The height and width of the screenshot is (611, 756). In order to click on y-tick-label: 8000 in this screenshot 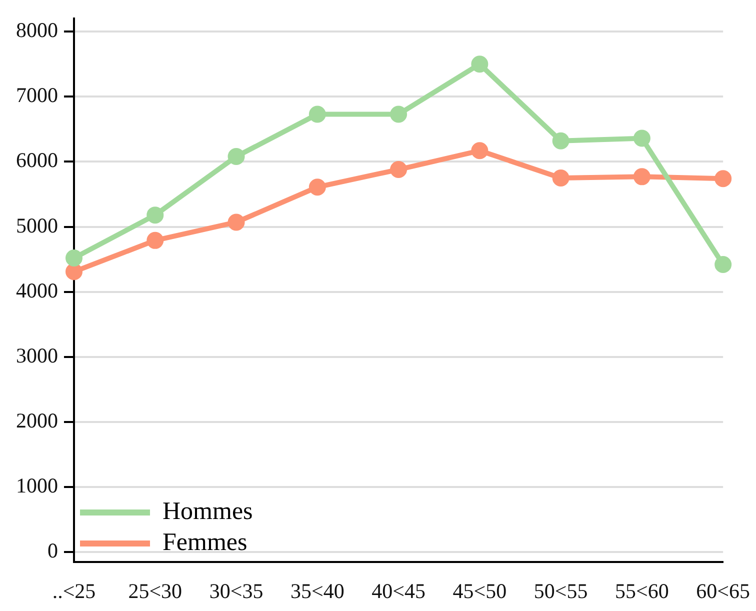, I will do `click(37, 30)`.